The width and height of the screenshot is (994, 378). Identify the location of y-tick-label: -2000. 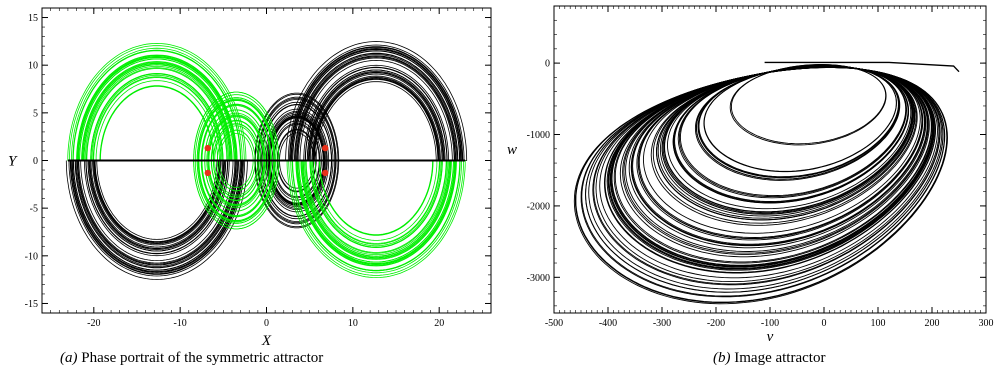
(538, 206).